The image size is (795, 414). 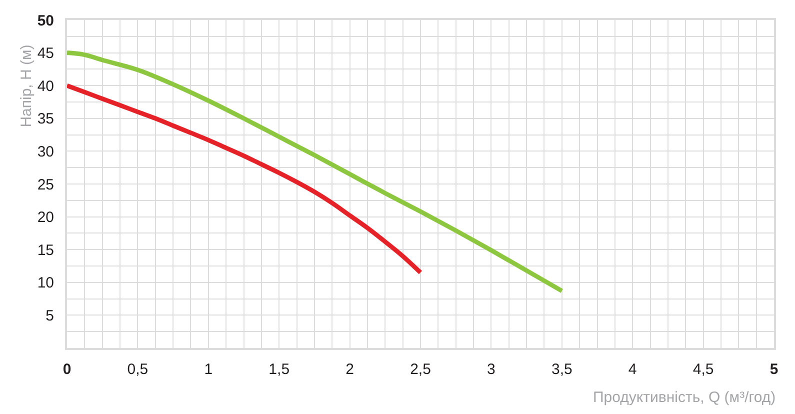 What do you see at coordinates (420, 369) in the screenshot?
I see `x-tick-label: 2,5` at bounding box center [420, 369].